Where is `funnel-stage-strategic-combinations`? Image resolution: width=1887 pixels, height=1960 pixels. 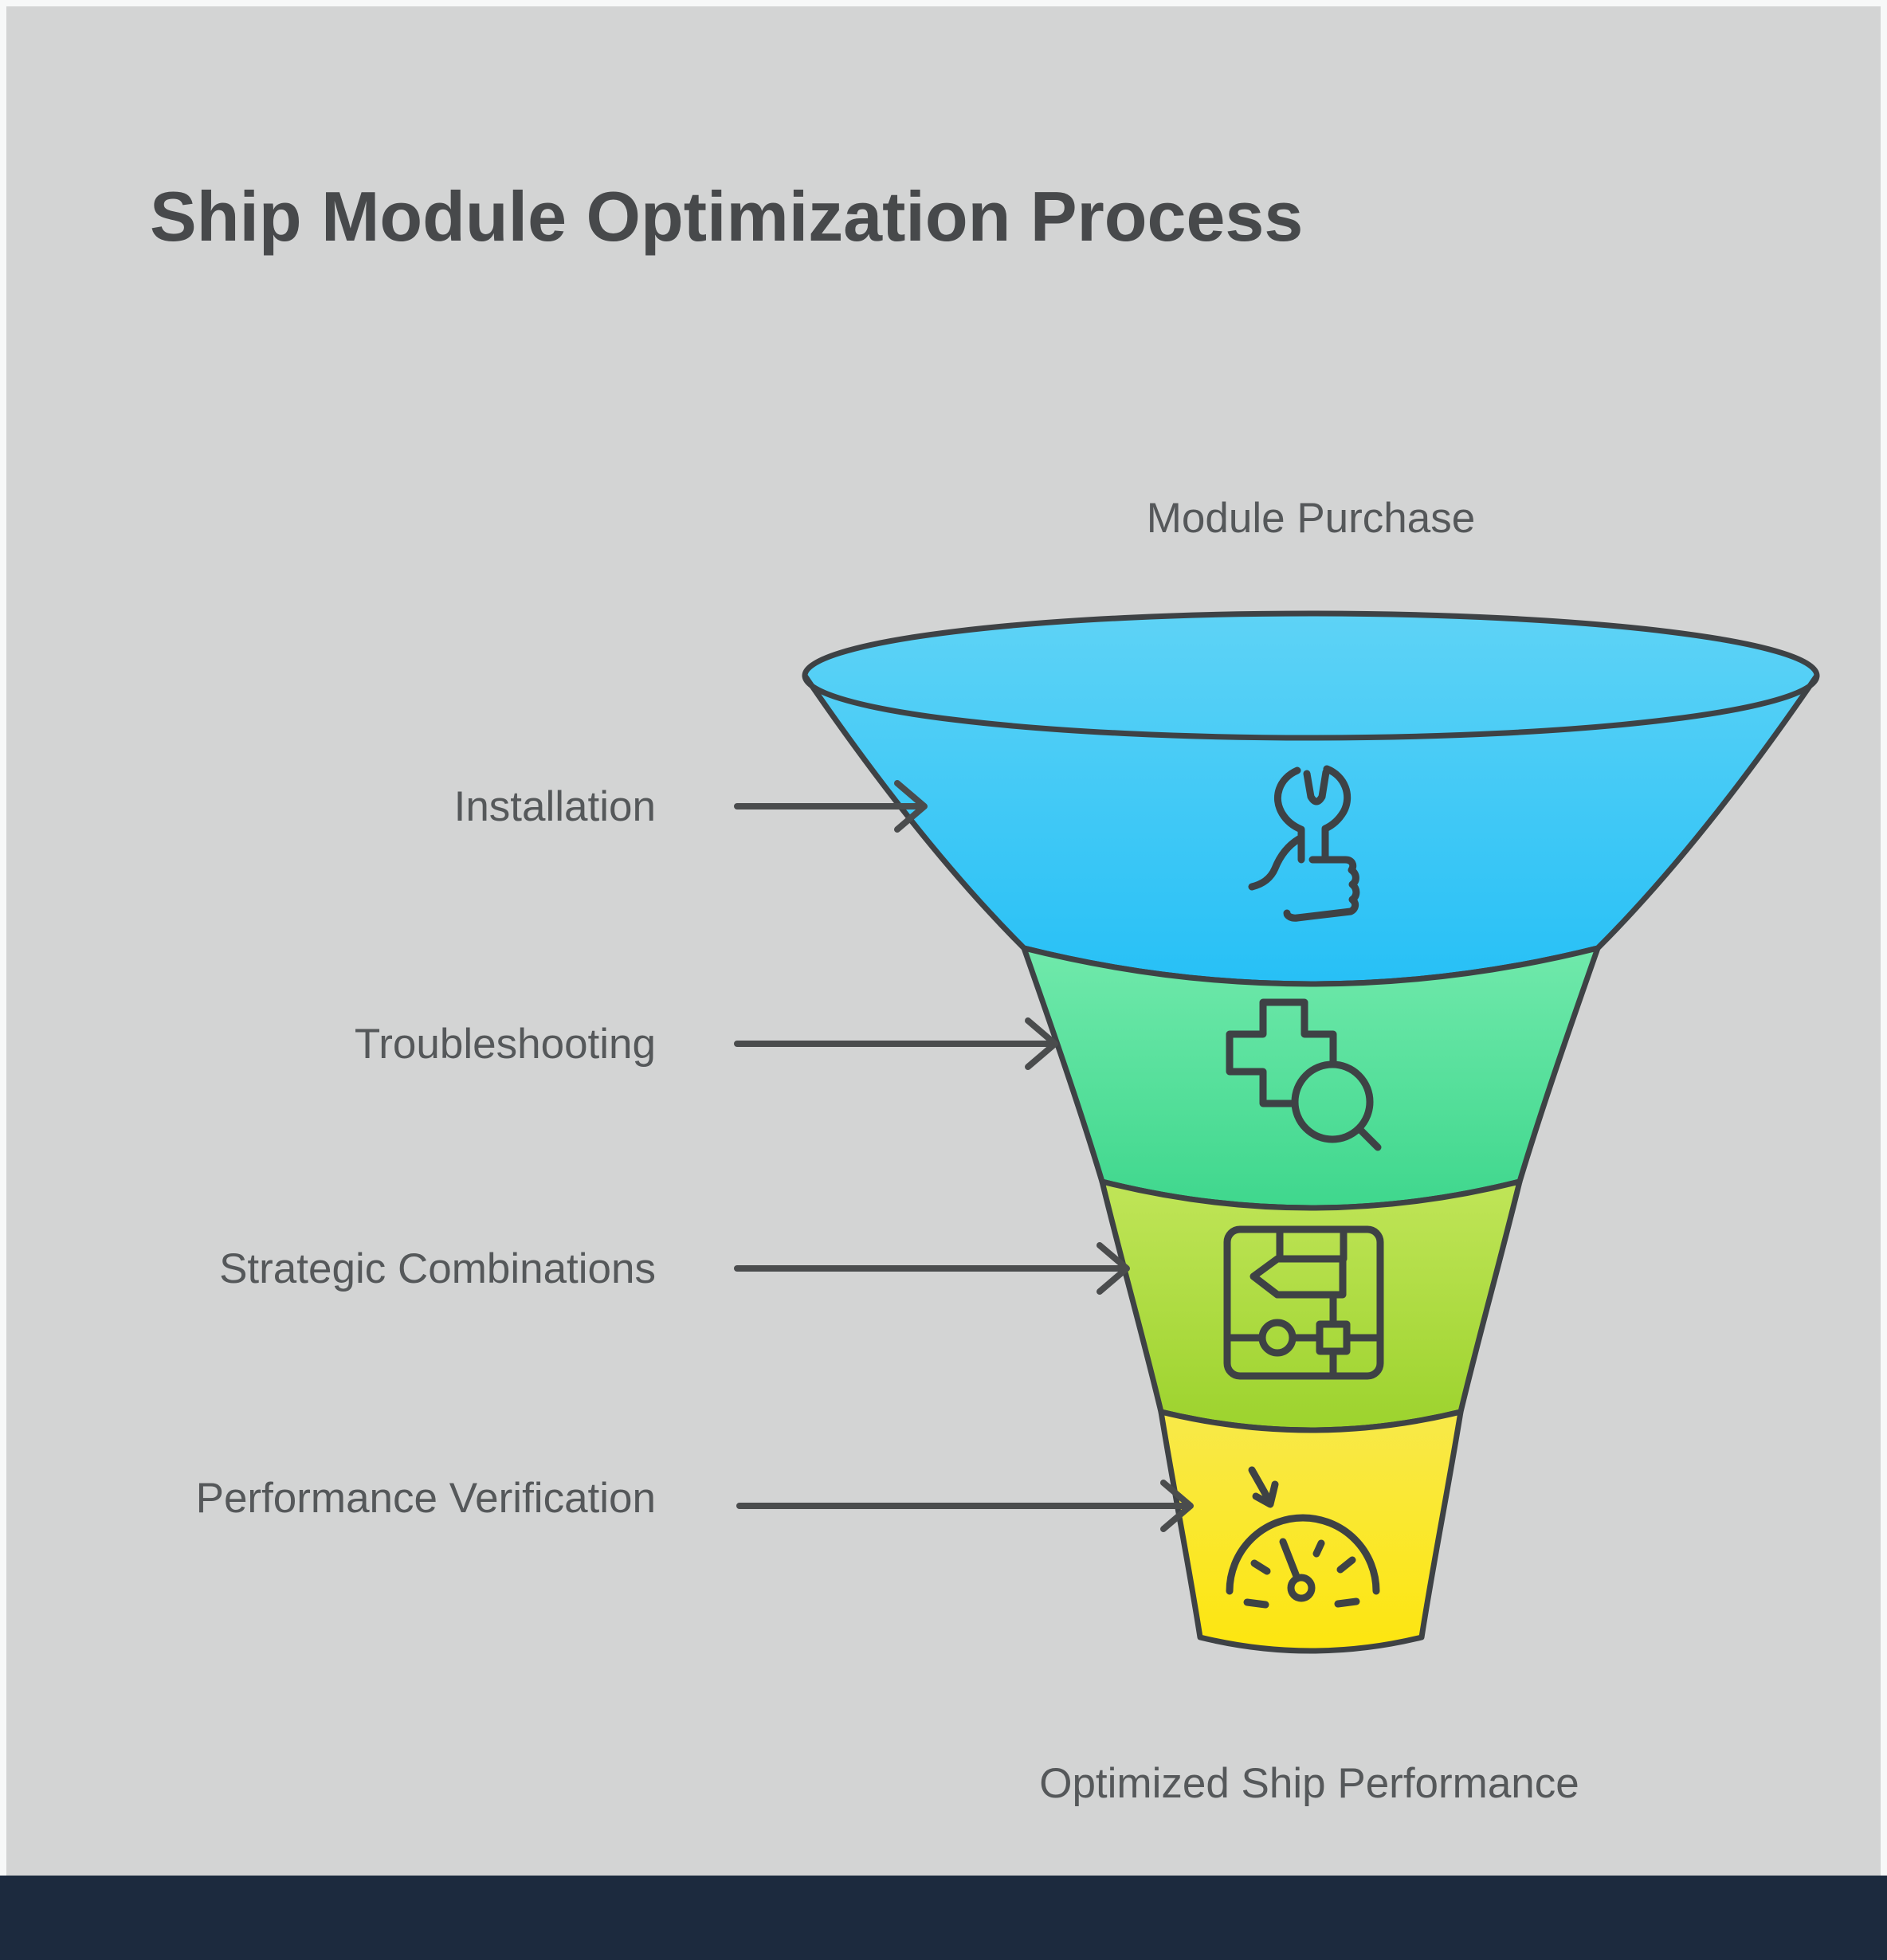 funnel-stage-strategic-combinations is located at coordinates (1311, 1305).